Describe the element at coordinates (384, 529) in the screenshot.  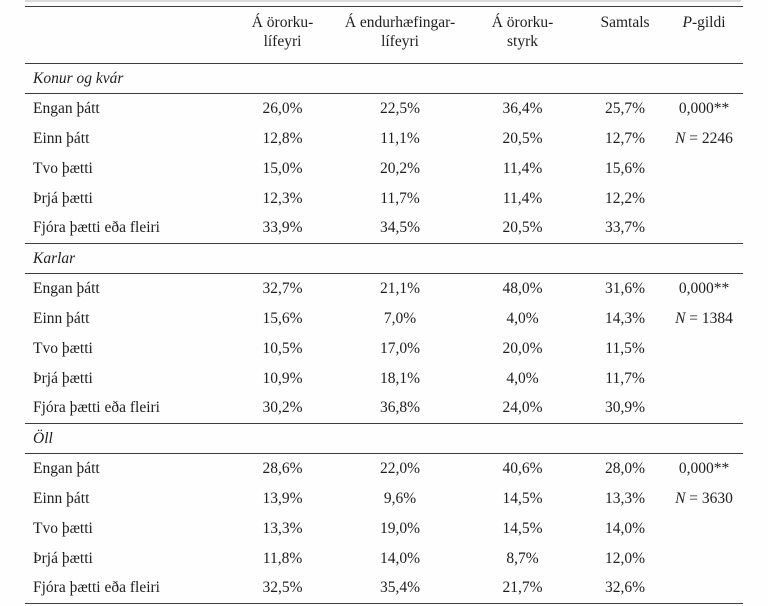
I see `table-row: Tvo þætti 13,3% 19,0% 14,5% 14,0%` at that location.